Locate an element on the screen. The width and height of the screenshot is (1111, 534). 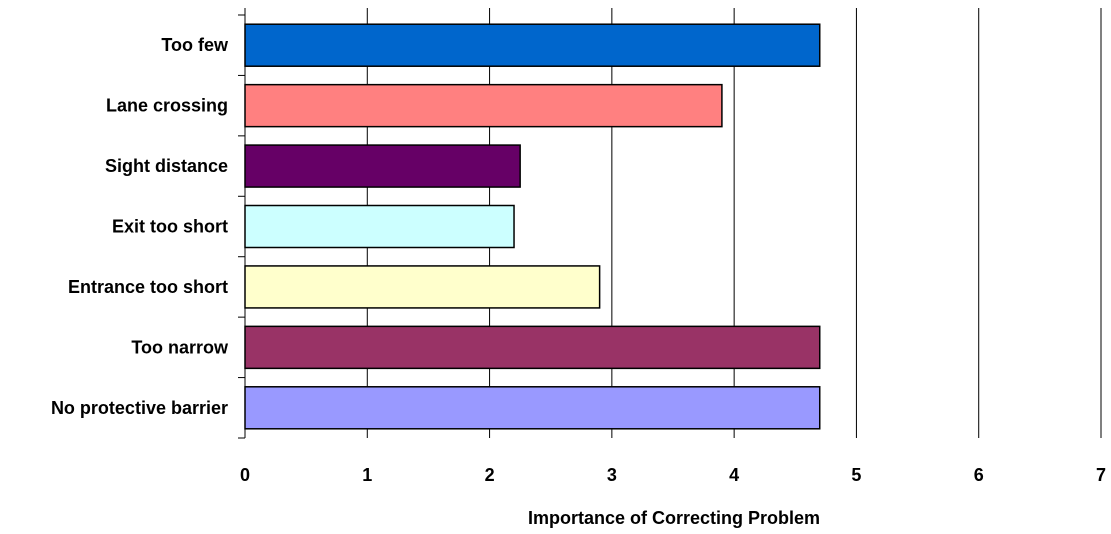
bar-sight-distance is located at coordinates (382, 166).